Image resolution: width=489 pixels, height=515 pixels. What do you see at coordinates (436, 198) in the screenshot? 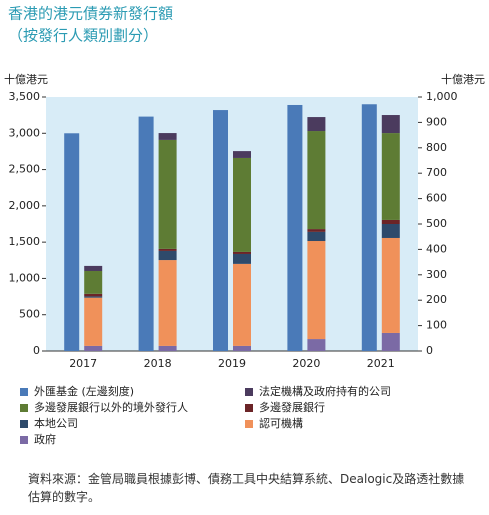
I see `y2ticks-label: 600` at bounding box center [436, 198].